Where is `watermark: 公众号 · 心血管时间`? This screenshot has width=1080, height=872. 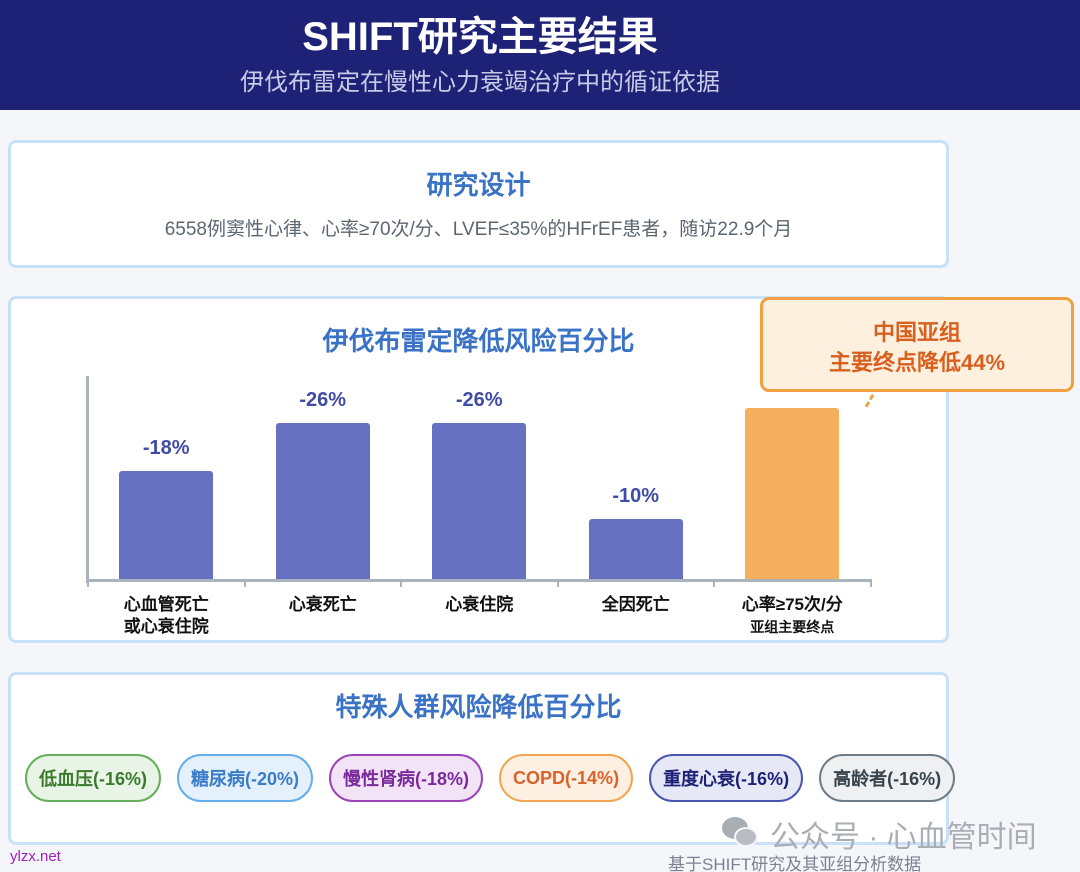
watermark: 公众号 · 心血管时间 is located at coordinates (879, 834).